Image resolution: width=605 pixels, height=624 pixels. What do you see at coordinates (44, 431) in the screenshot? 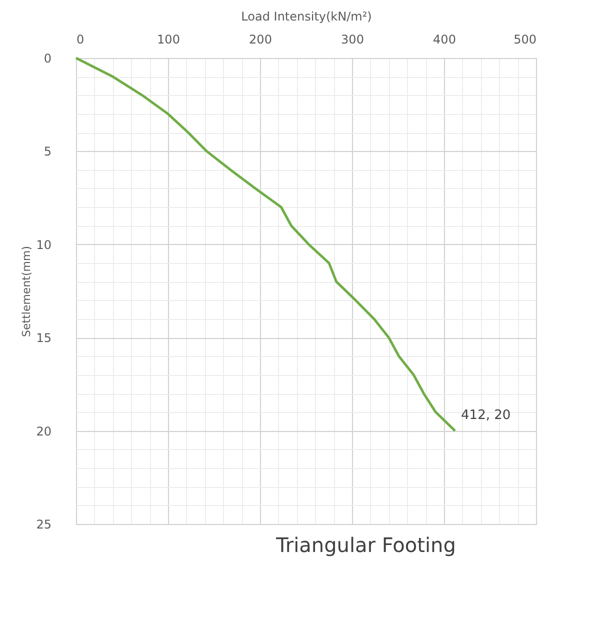
I see `y-tick-label: 20` at bounding box center [44, 431].